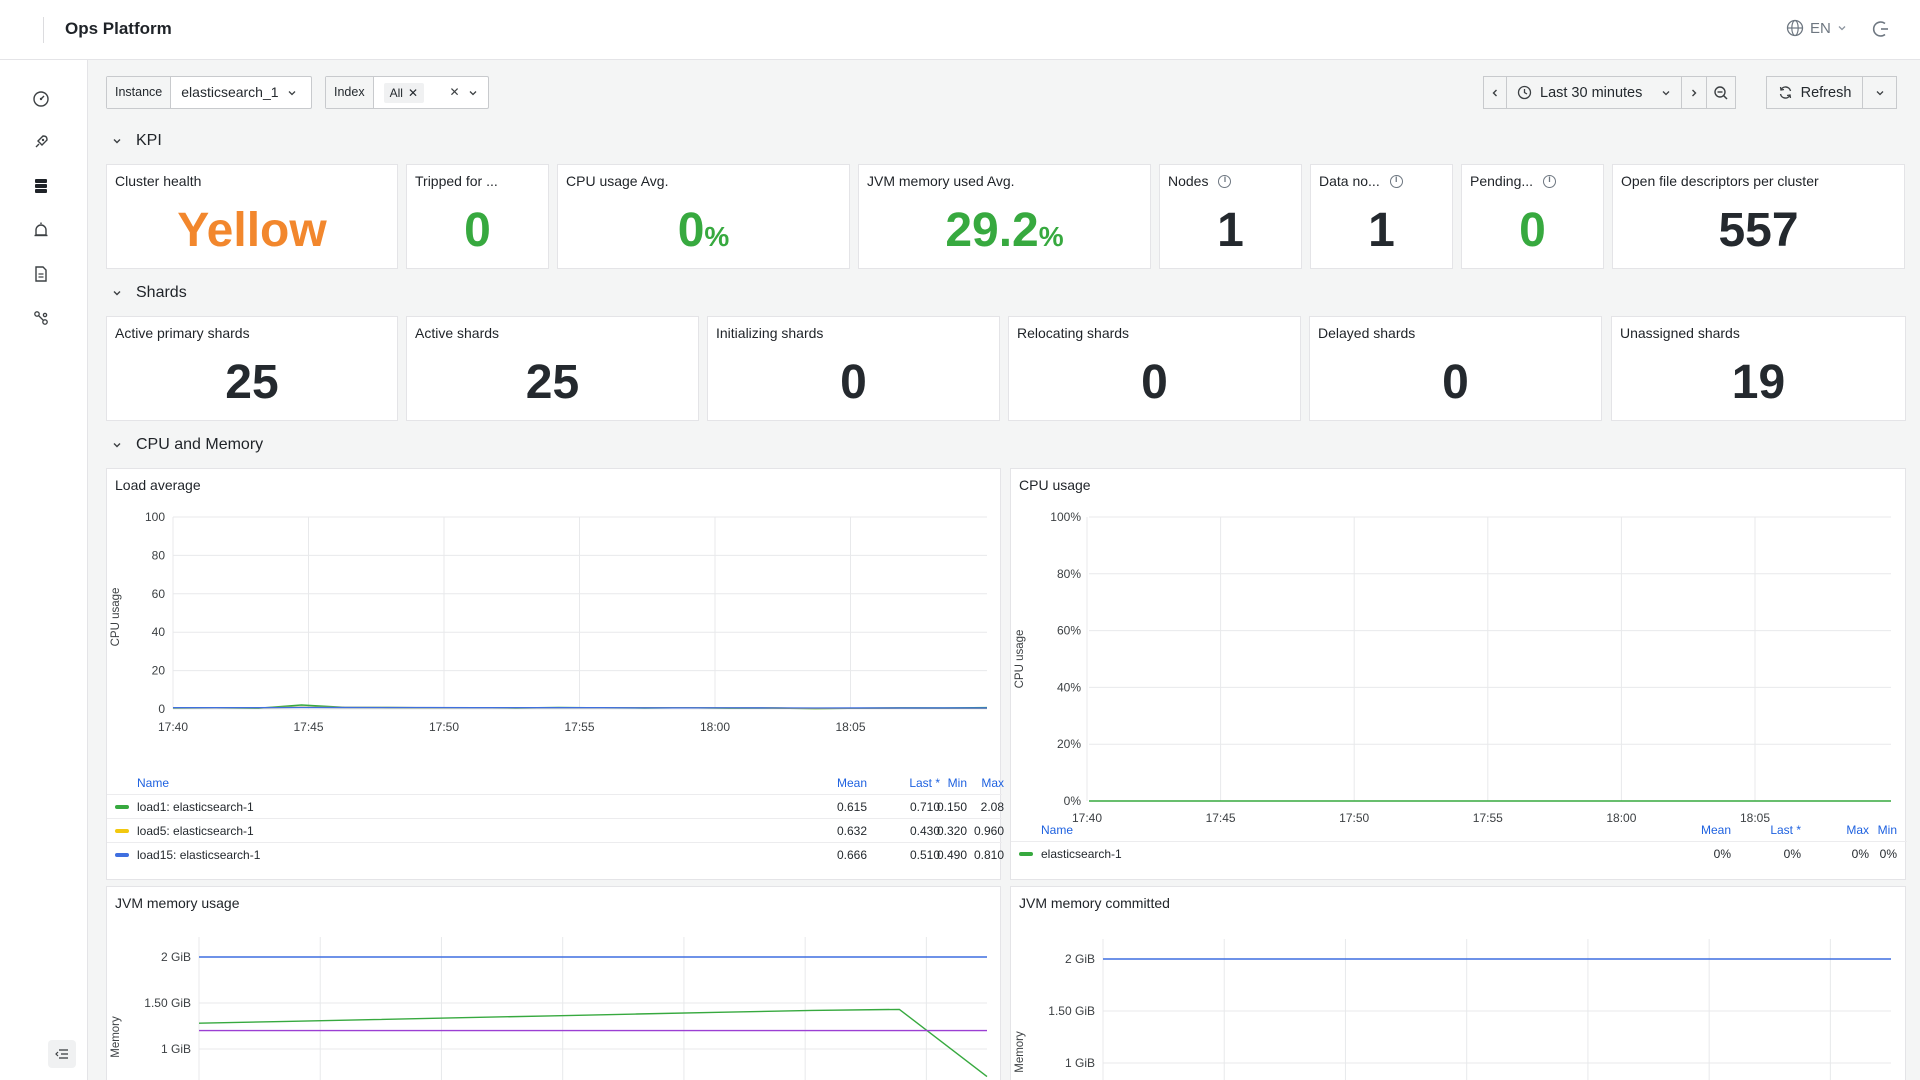 Image resolution: width=1920 pixels, height=1080 pixels. Describe the element at coordinates (1826, 92) in the screenshot. I see `refresh-label: Refresh` at that location.